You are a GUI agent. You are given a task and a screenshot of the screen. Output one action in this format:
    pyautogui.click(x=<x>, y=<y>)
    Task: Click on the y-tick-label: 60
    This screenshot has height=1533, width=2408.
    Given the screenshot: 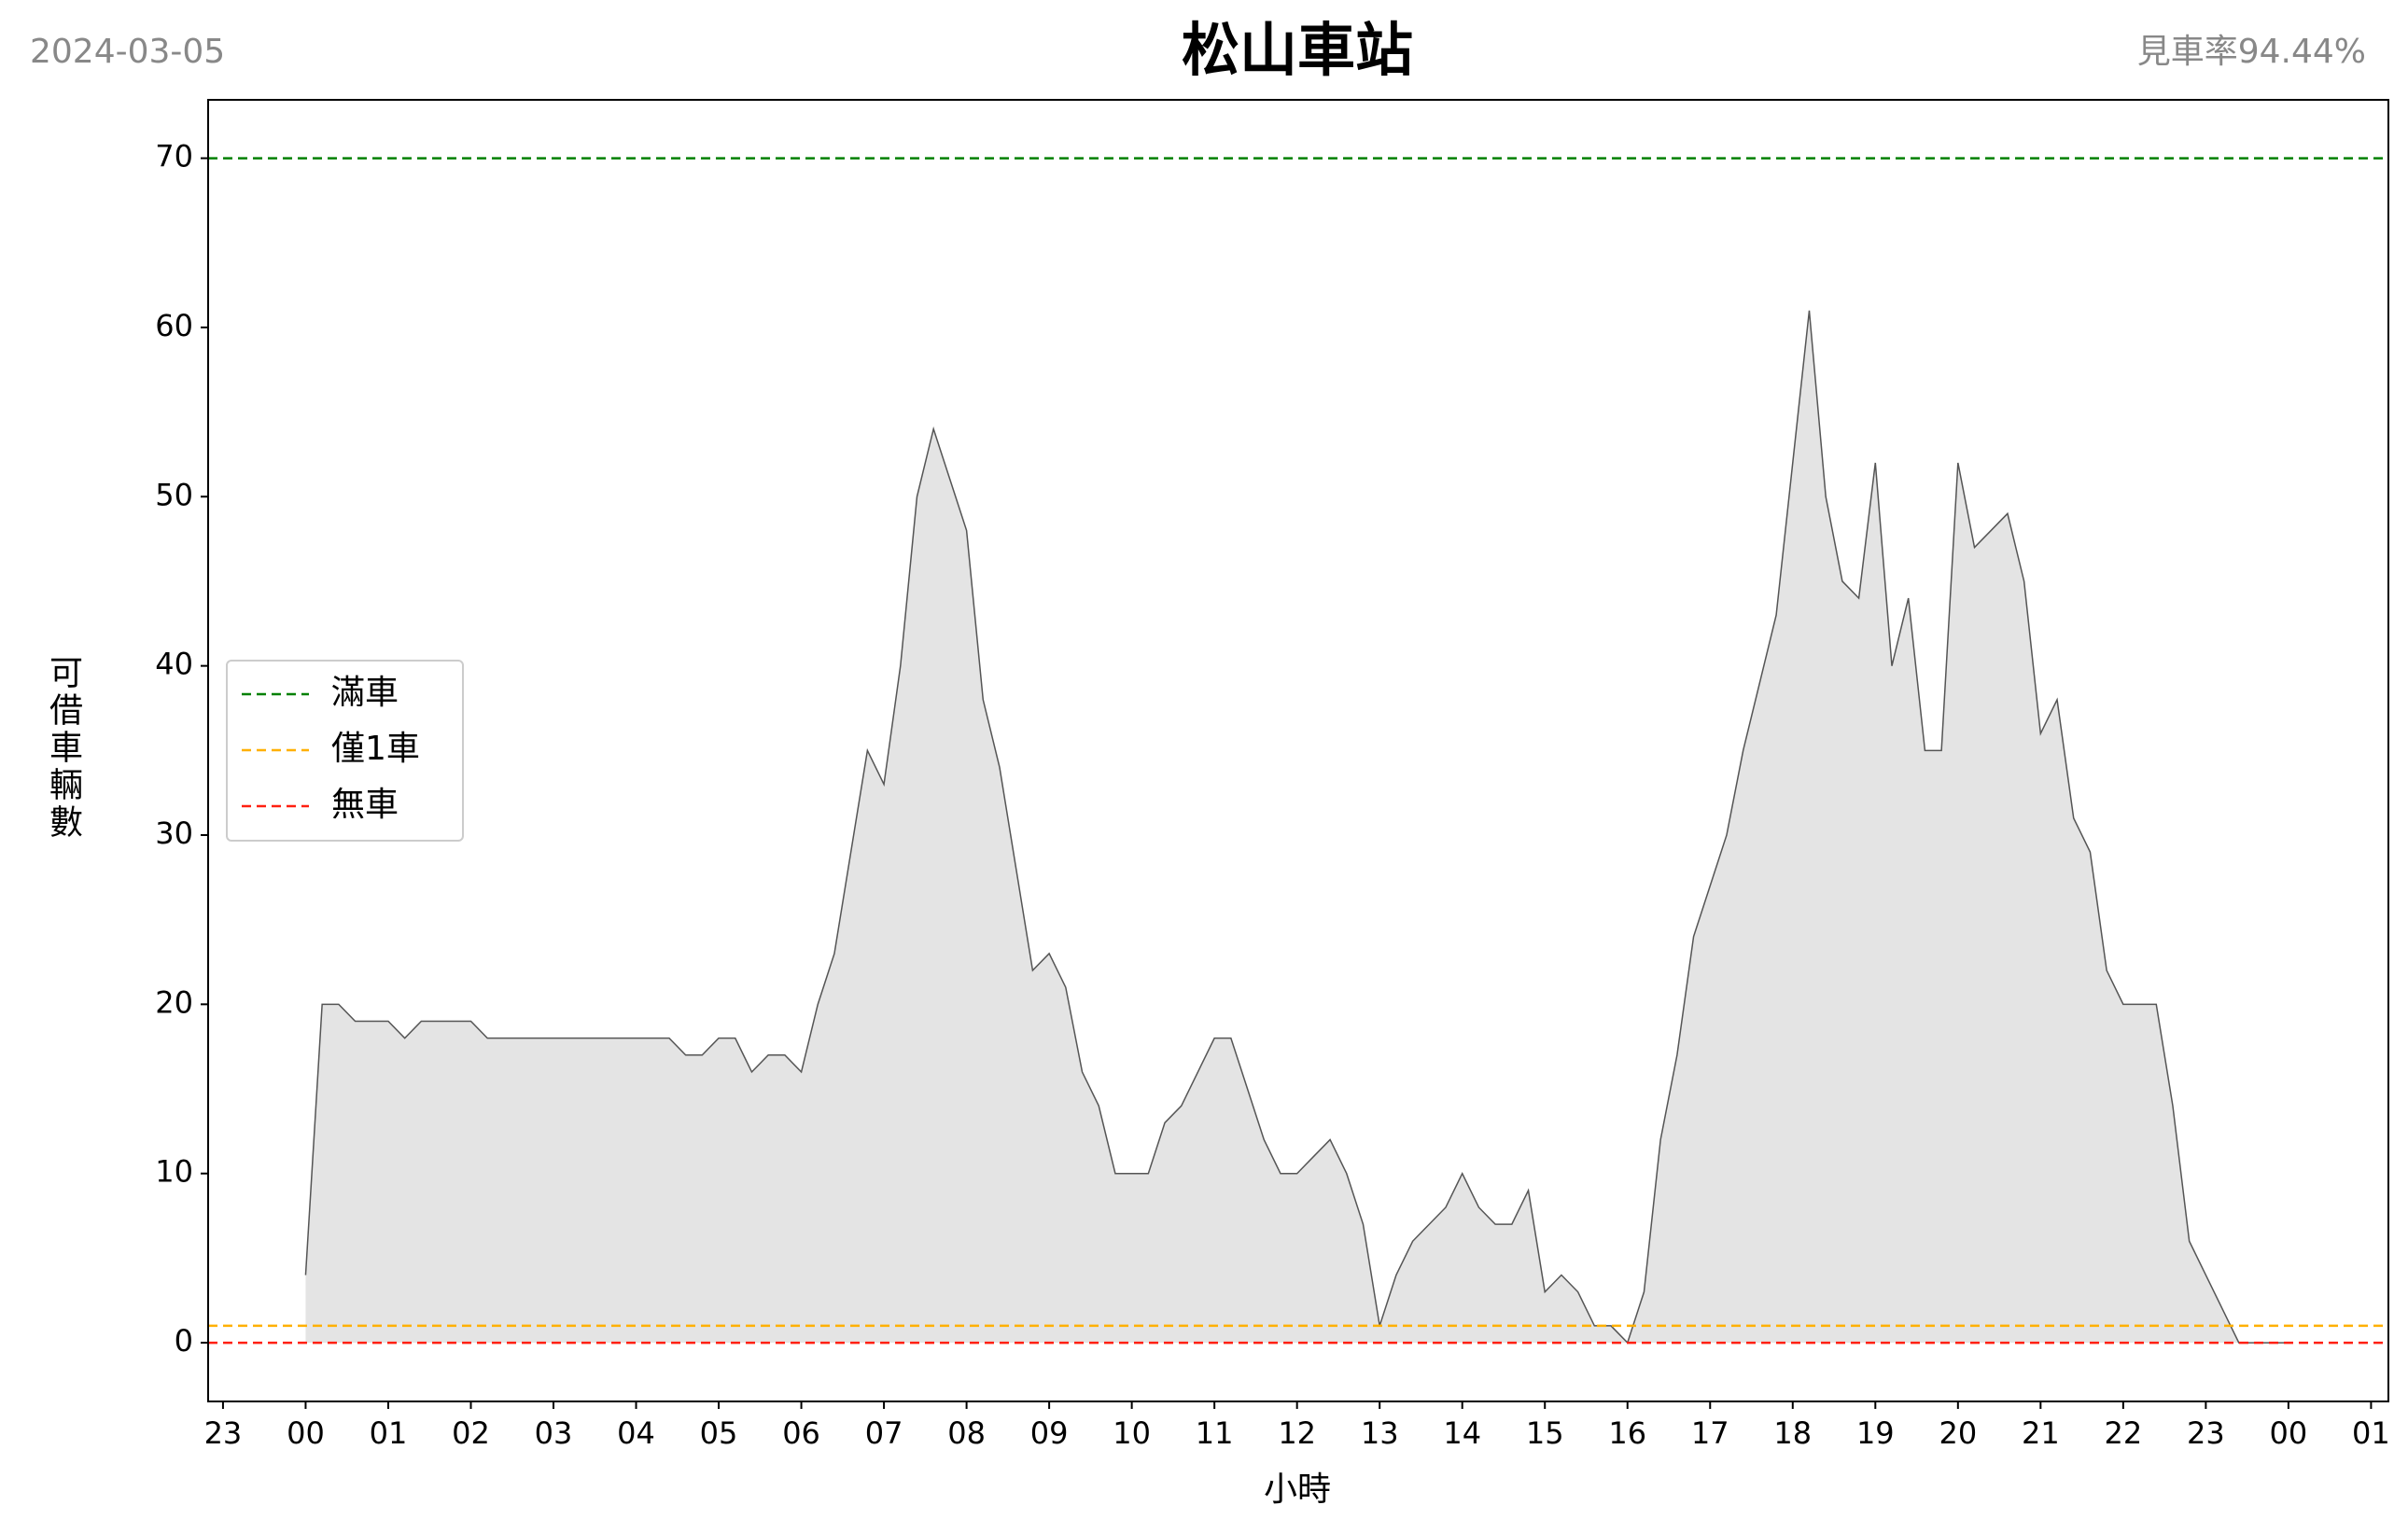 What is the action you would take?
    pyautogui.click(x=174, y=326)
    